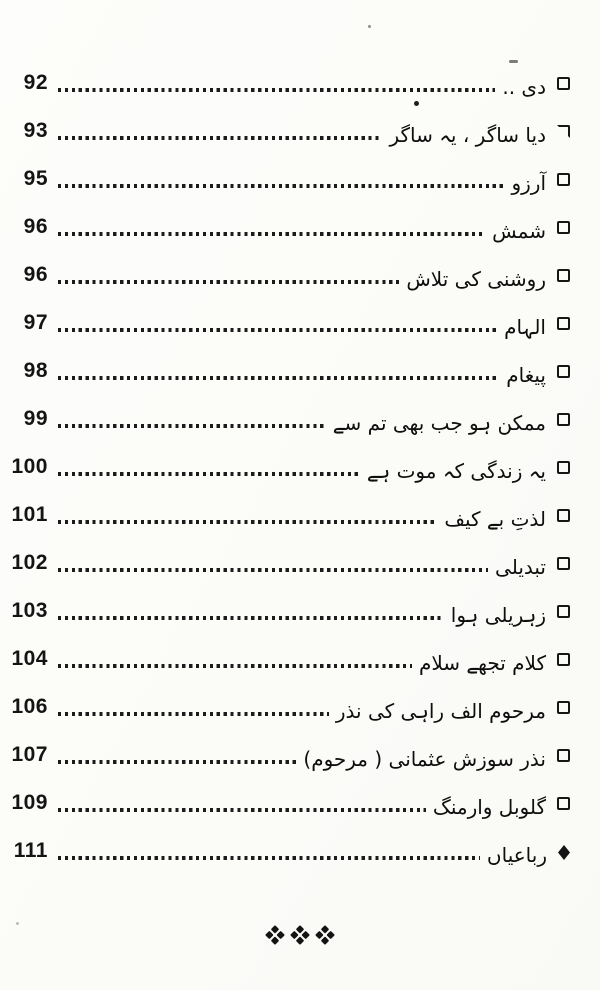  What do you see at coordinates (467, 135) in the screenshot?
I see `entry-title: دیا ساگر ، یہ ساگر` at bounding box center [467, 135].